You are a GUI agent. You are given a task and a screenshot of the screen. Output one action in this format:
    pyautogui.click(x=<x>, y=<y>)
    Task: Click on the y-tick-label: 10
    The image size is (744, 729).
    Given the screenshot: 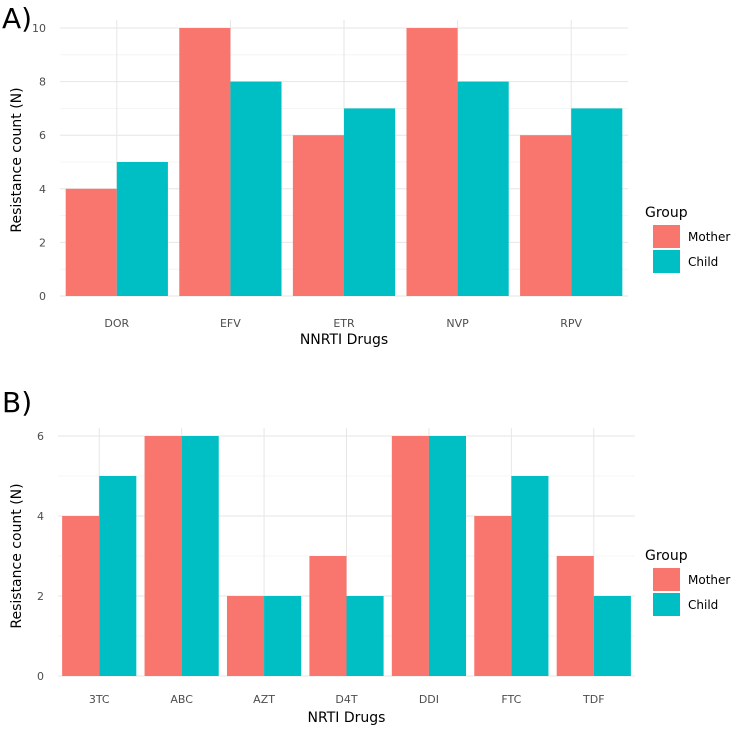 What is the action you would take?
    pyautogui.click(x=39, y=28)
    